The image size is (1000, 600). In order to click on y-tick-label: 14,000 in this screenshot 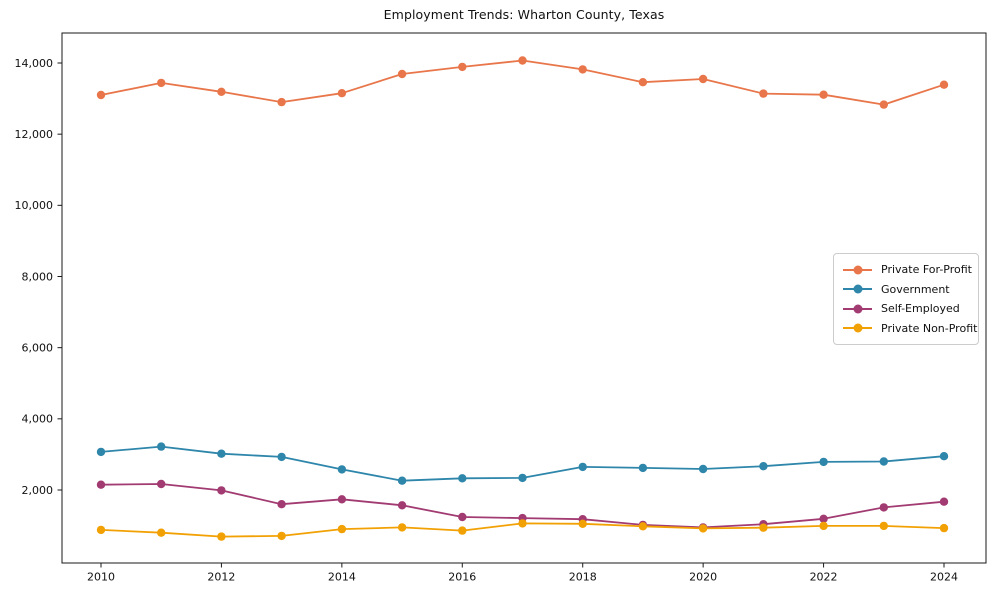, I will do `click(34, 63)`.